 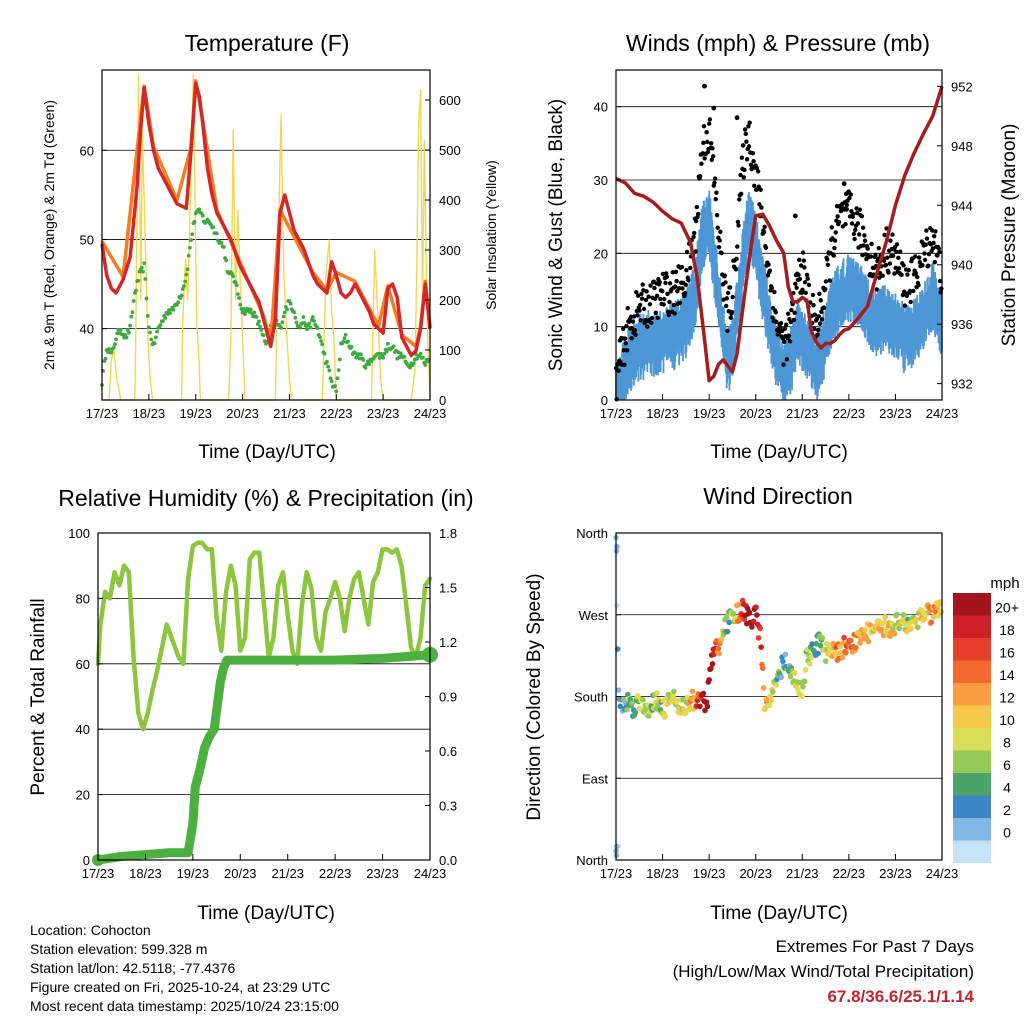 I want to click on wind-direction-ytick-label: North, so click(x=592, y=860).